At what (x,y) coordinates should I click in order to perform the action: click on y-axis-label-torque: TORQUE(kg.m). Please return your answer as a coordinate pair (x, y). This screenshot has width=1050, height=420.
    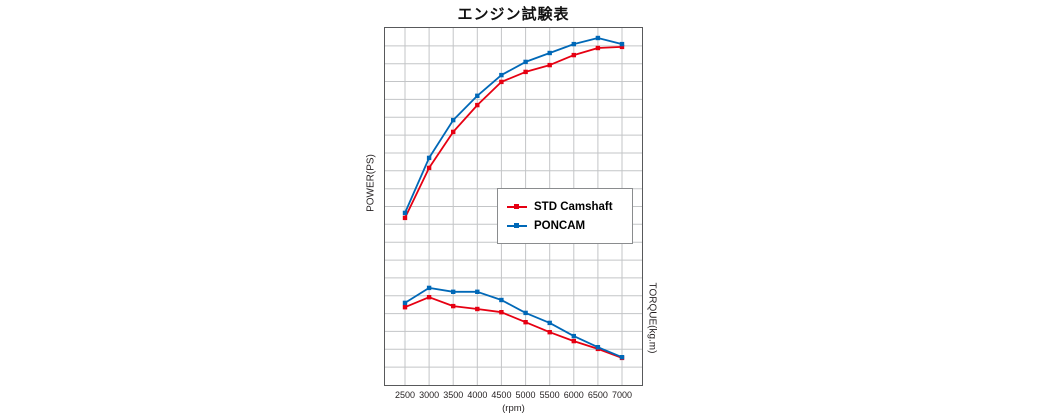
    Looking at the image, I should click on (652, 318).